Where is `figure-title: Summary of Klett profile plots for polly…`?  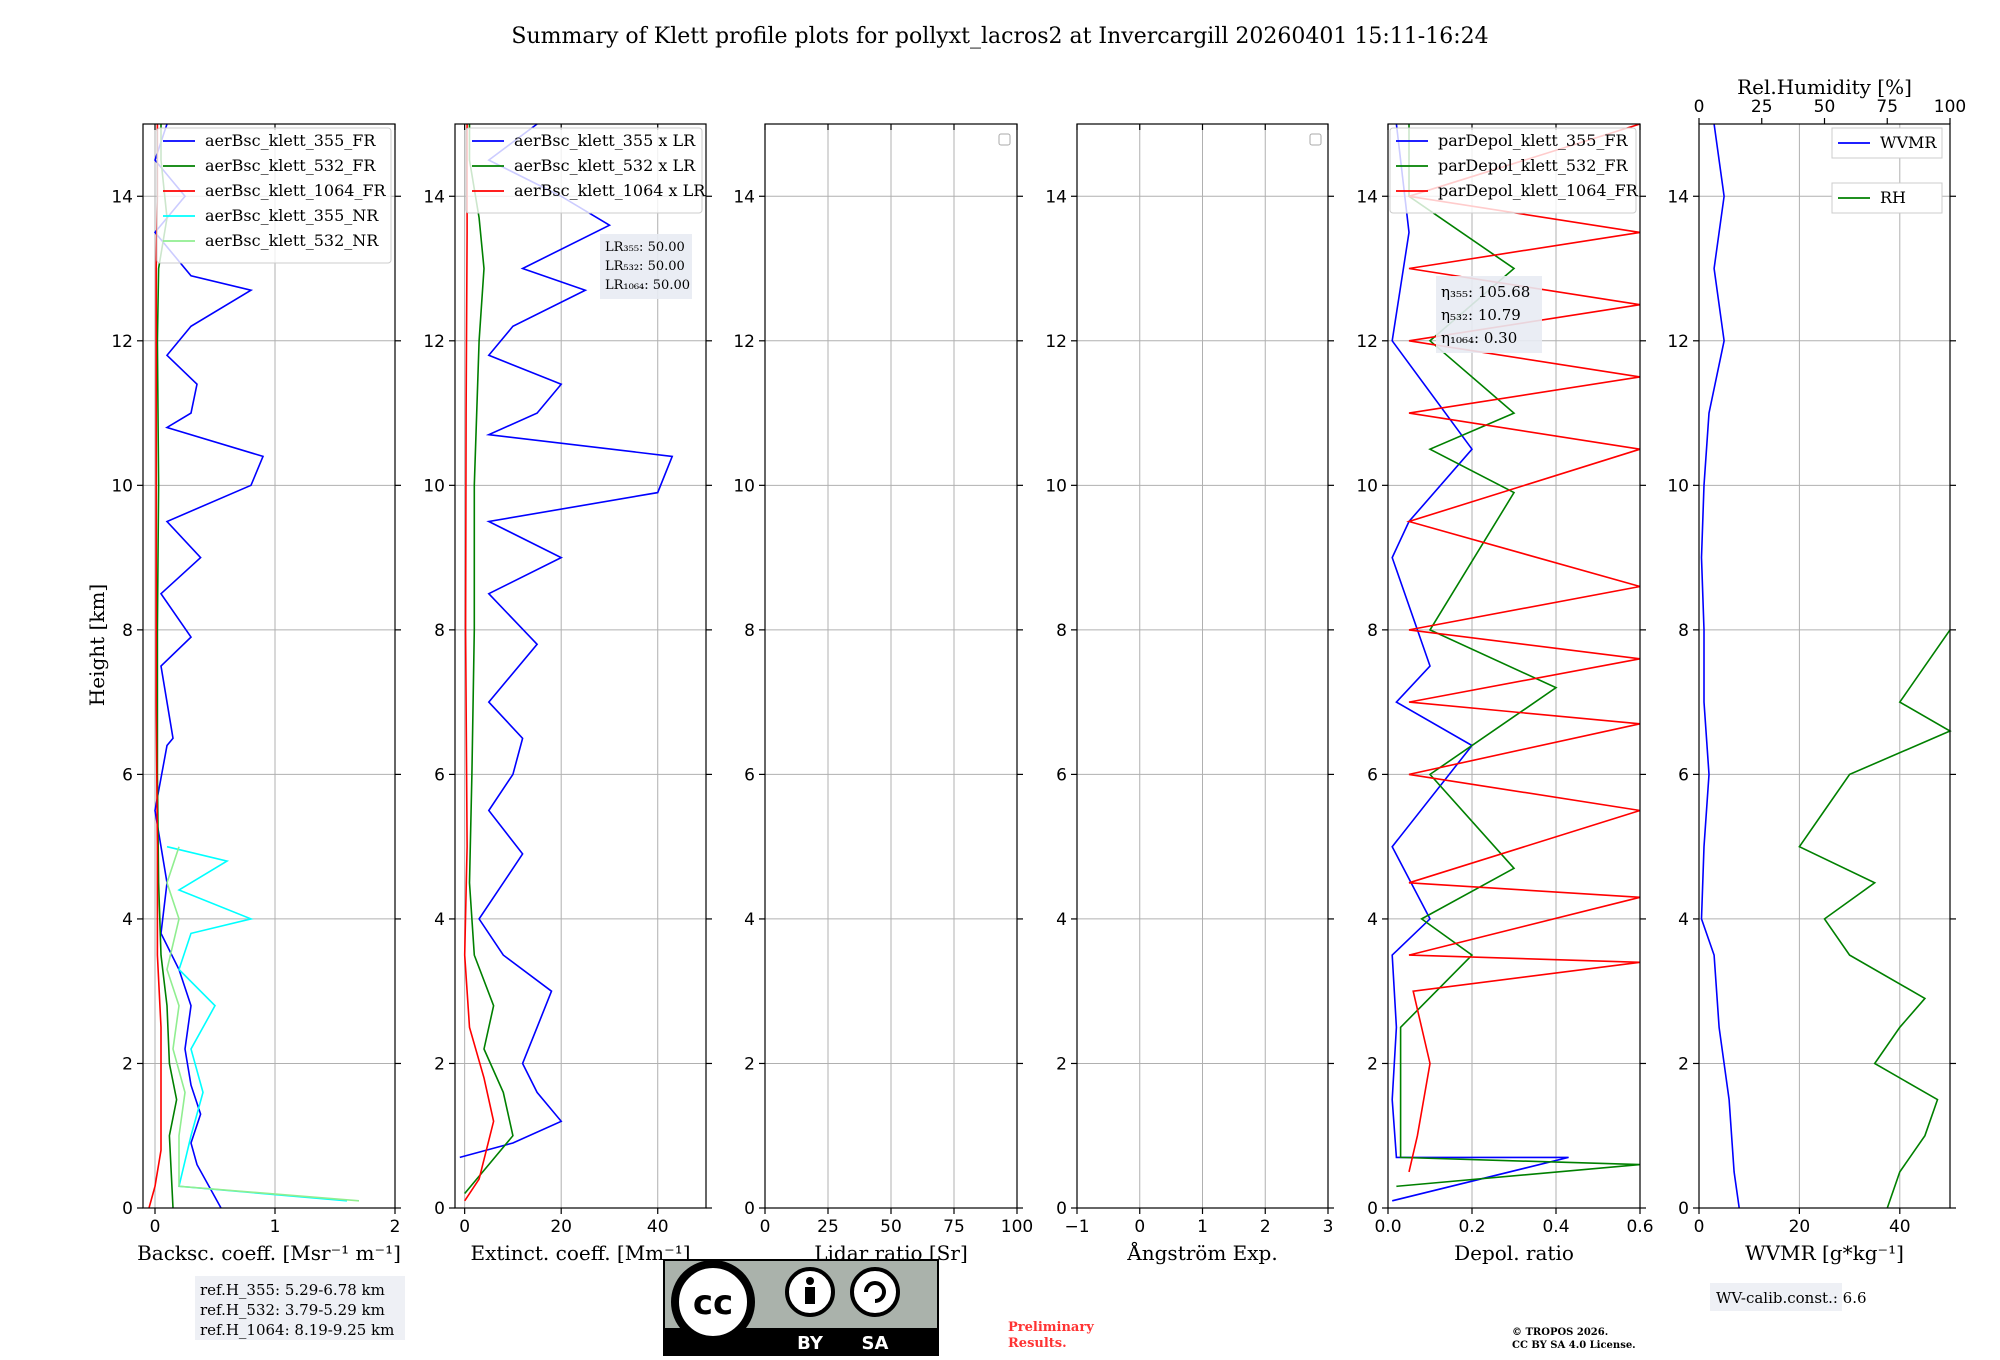
figure-title: Summary of Klett profile plots for polly… is located at coordinates (999, 36).